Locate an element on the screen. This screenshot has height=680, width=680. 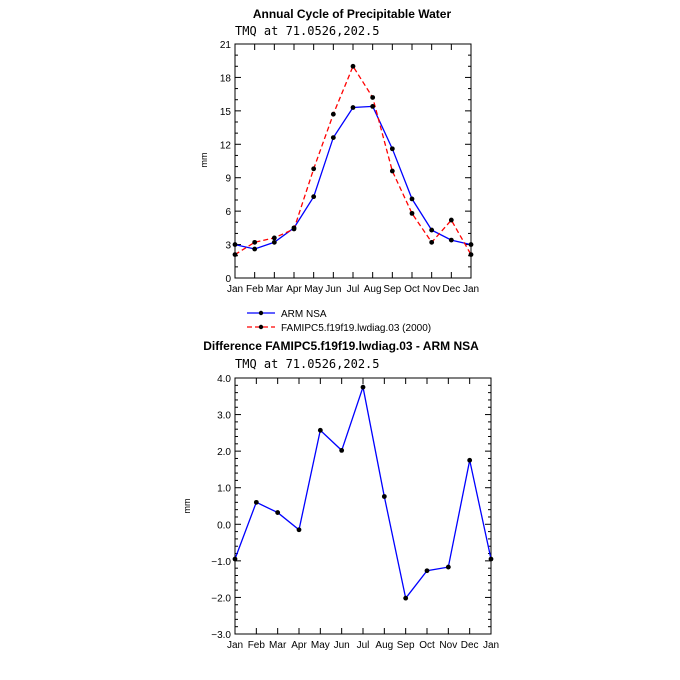
c1-ytick-label: 3 is located at coordinates (228, 246).